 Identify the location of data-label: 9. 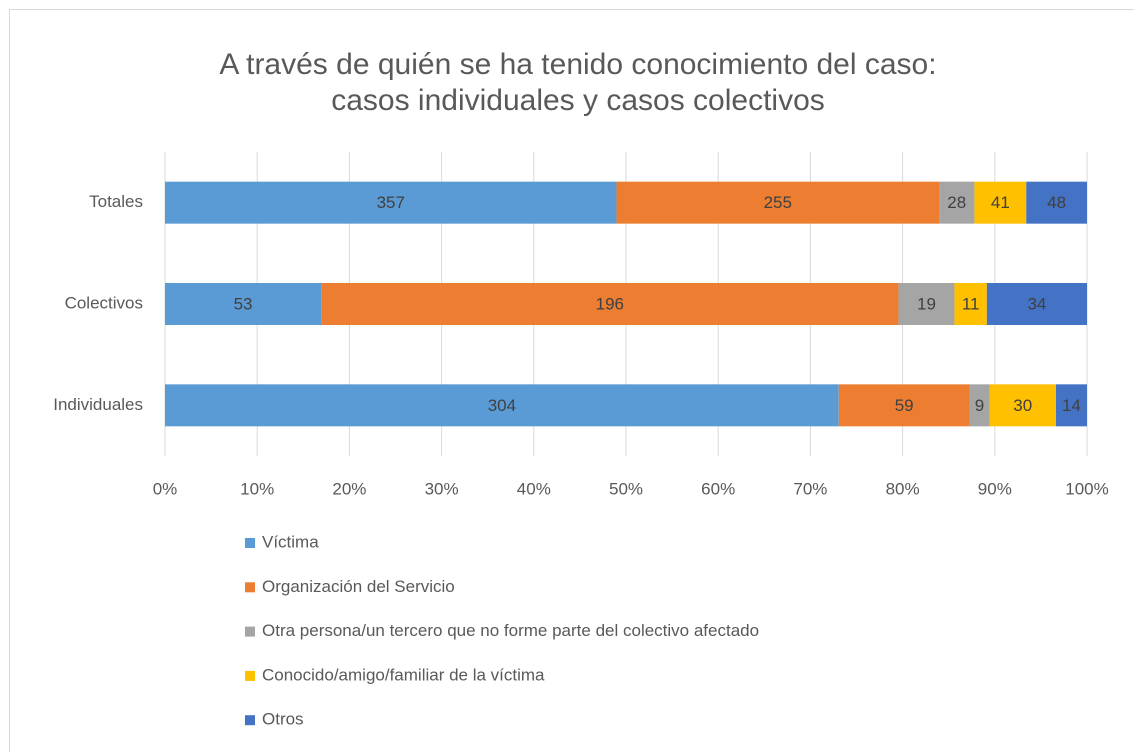
(979, 405).